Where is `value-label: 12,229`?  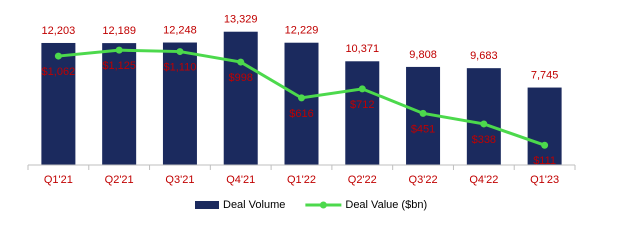 value-label: 12,229 is located at coordinates (302, 31).